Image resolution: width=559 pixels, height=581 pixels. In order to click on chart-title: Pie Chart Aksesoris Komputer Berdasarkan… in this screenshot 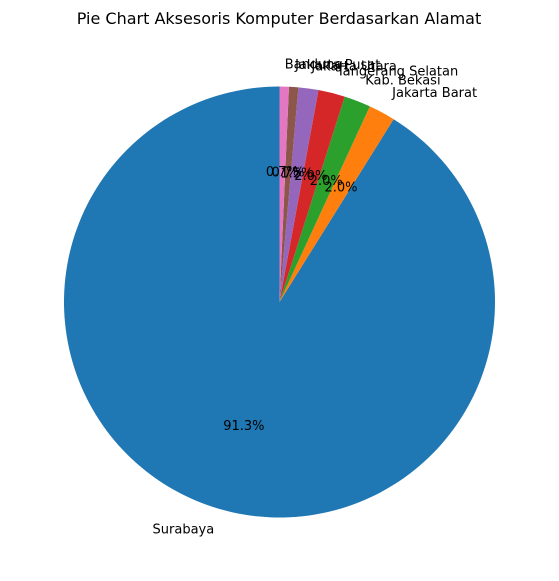, I will do `click(279, 18)`.